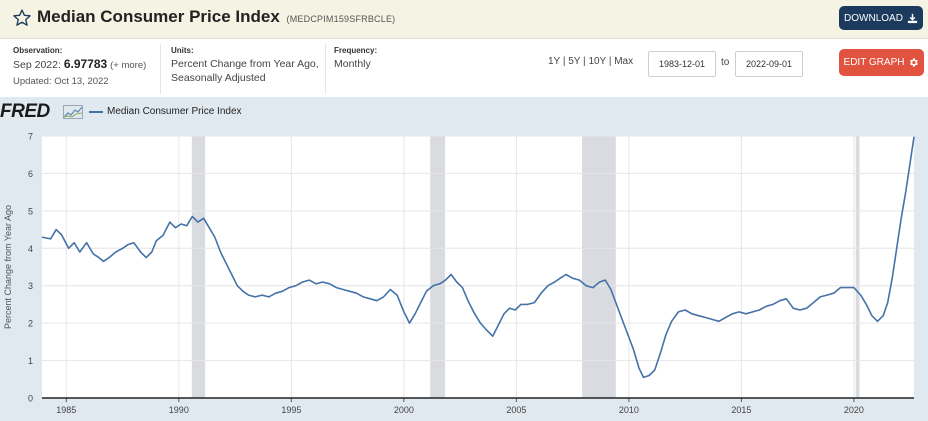 Image resolution: width=928 pixels, height=421 pixels. Describe the element at coordinates (516, 410) in the screenshot. I see `x-tick-label: 2005` at that location.